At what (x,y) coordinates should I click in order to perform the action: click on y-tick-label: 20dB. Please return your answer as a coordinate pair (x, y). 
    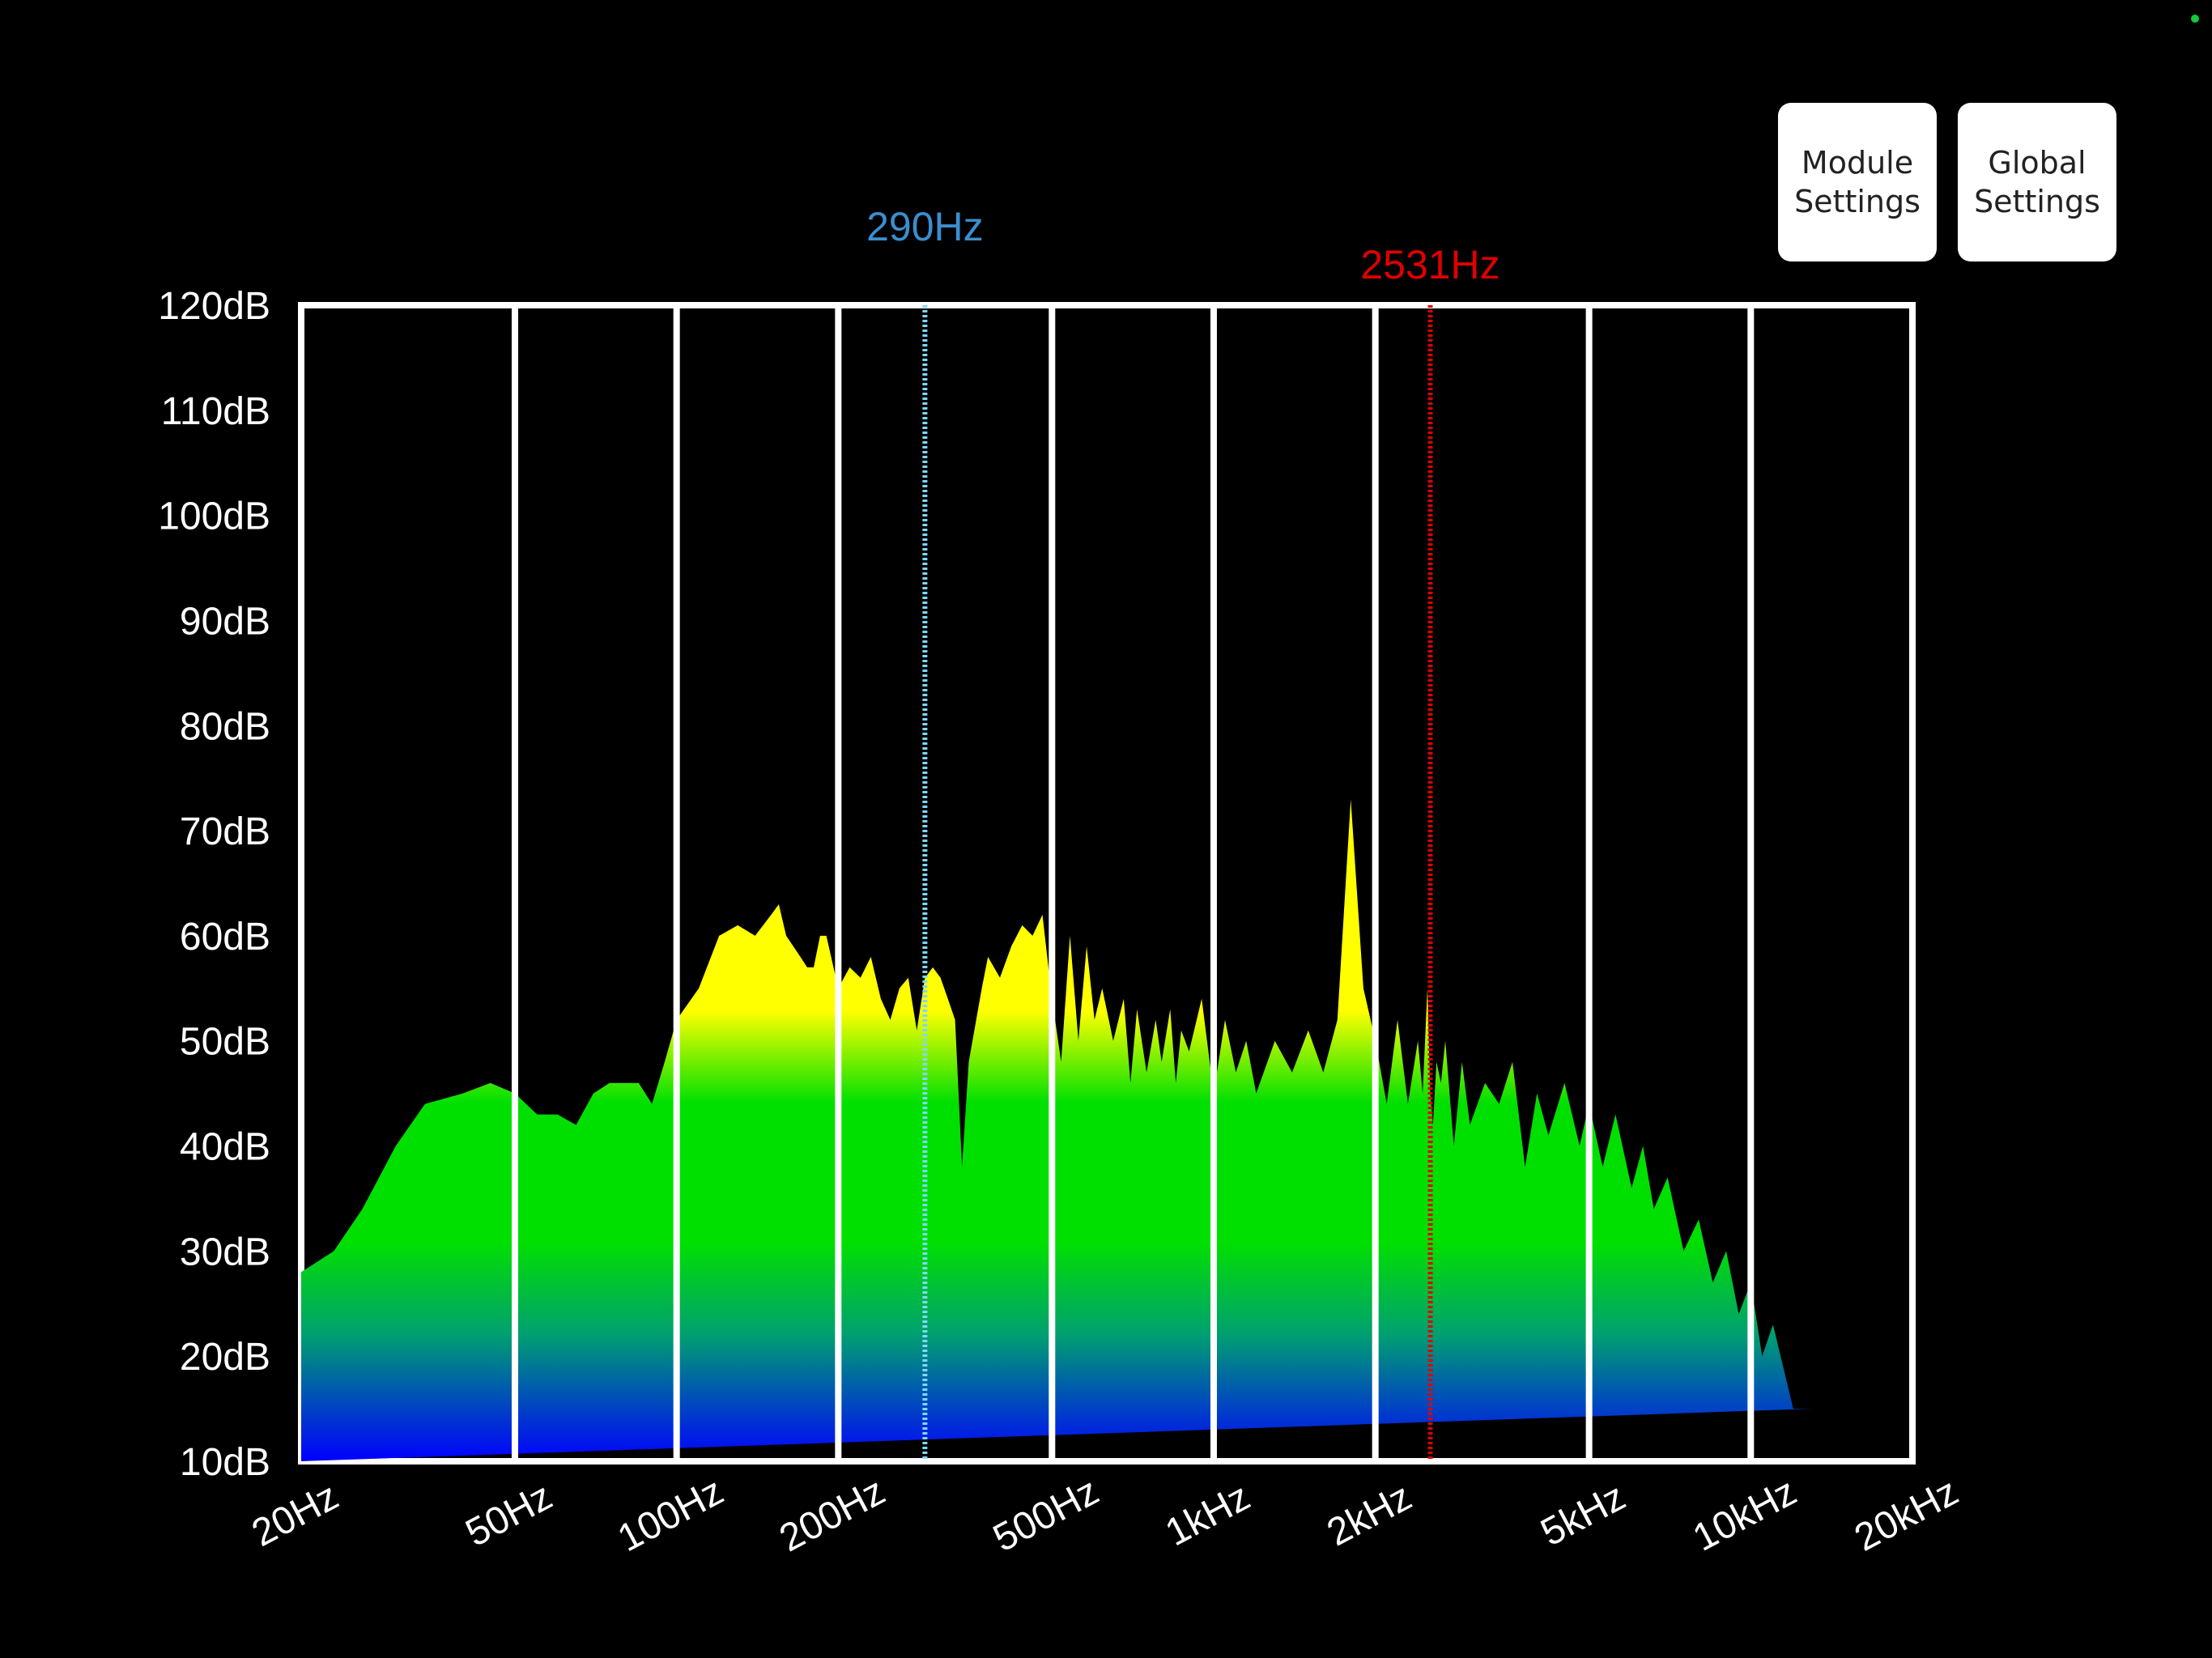
    Looking at the image, I should click on (225, 1357).